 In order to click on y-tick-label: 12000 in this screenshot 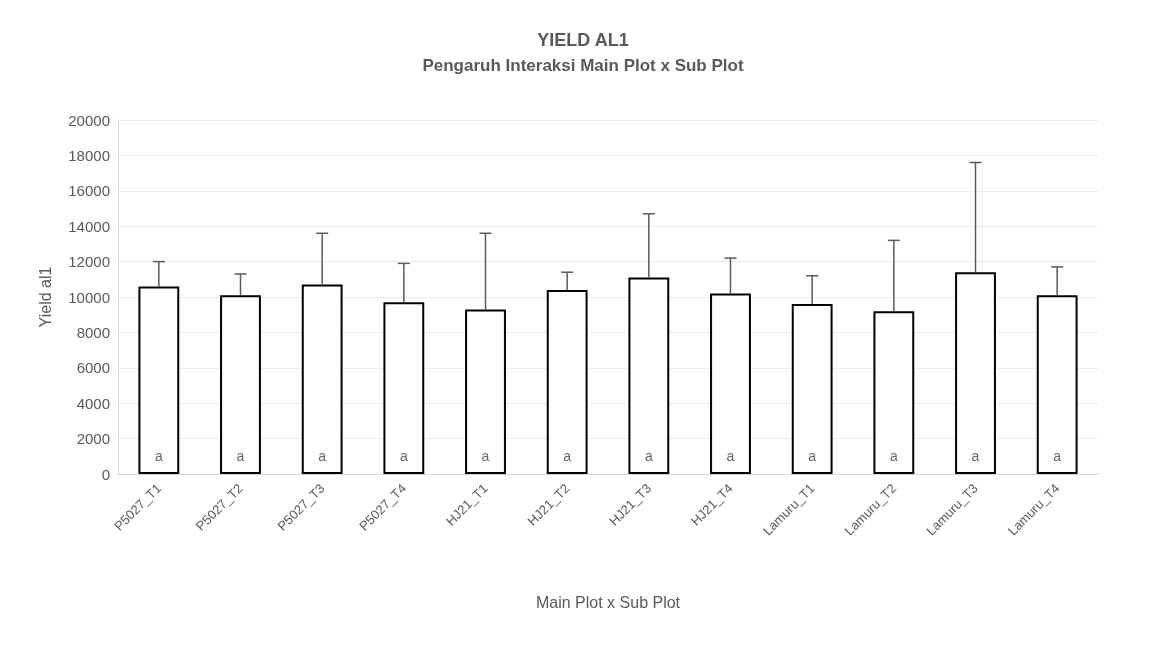, I will do `click(89, 262)`.